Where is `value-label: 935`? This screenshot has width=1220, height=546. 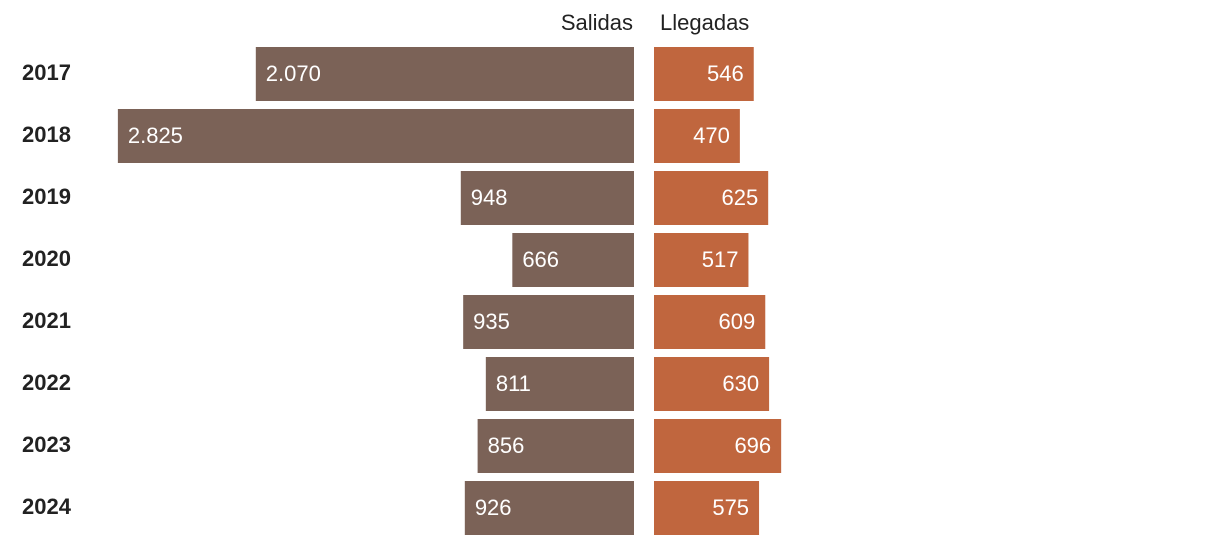
value-label: 935 is located at coordinates (491, 321).